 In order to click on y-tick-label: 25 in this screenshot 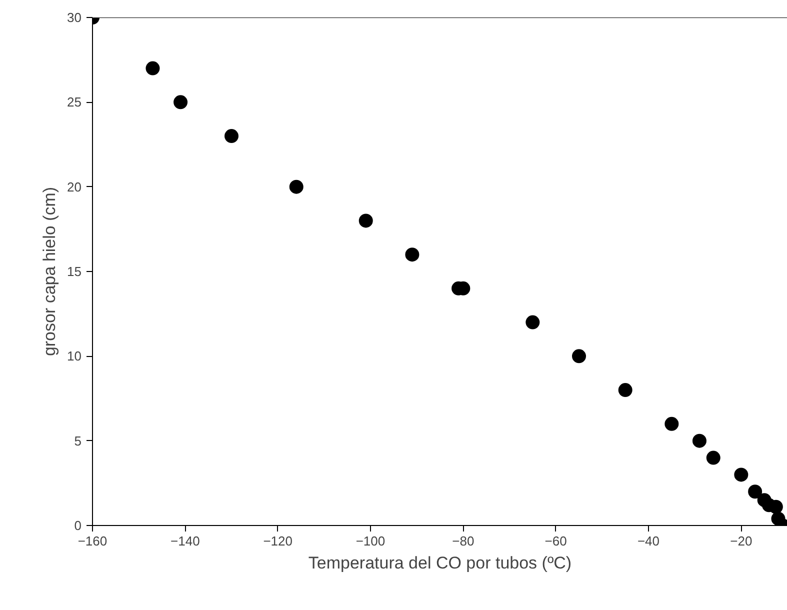, I will do `click(74, 102)`.